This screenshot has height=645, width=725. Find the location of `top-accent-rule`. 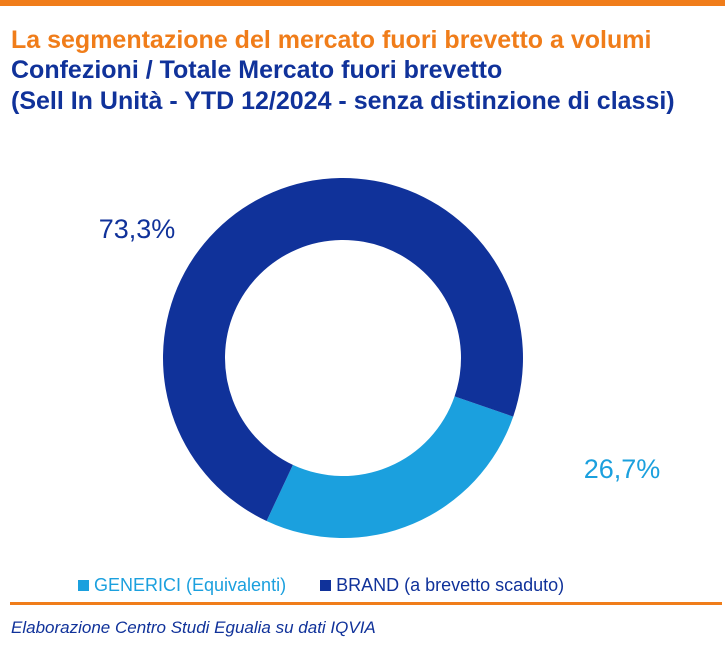

top-accent-rule is located at coordinates (362, 3).